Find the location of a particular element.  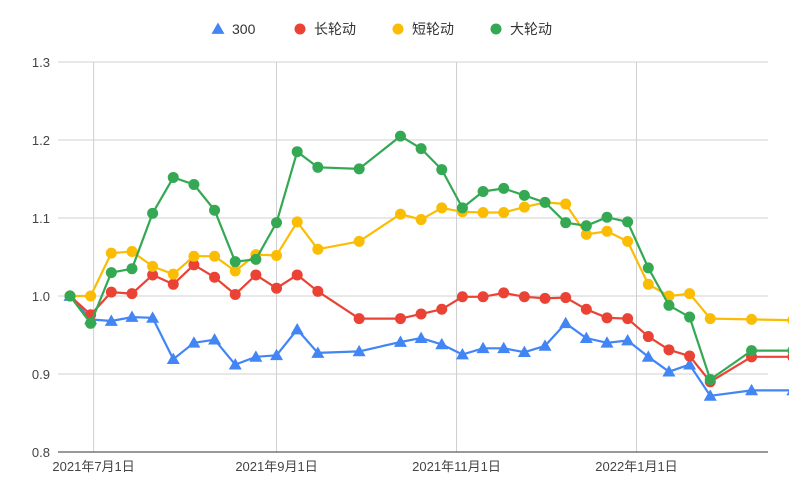

x-tick-label: 2021年7月1日 is located at coordinates (93, 466).